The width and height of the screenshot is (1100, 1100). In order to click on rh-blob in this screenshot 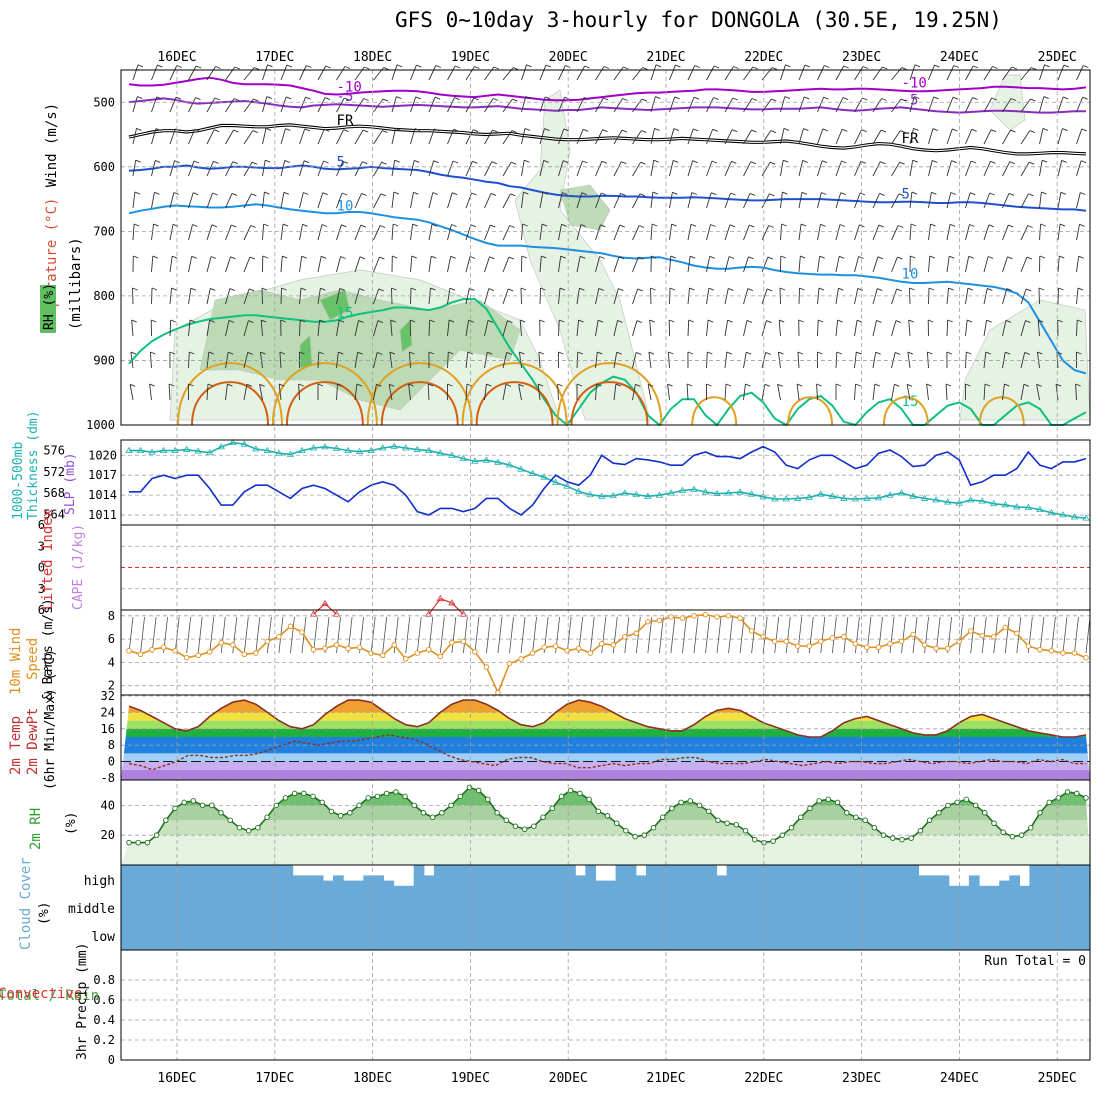, I will do `click(582, 255)`.